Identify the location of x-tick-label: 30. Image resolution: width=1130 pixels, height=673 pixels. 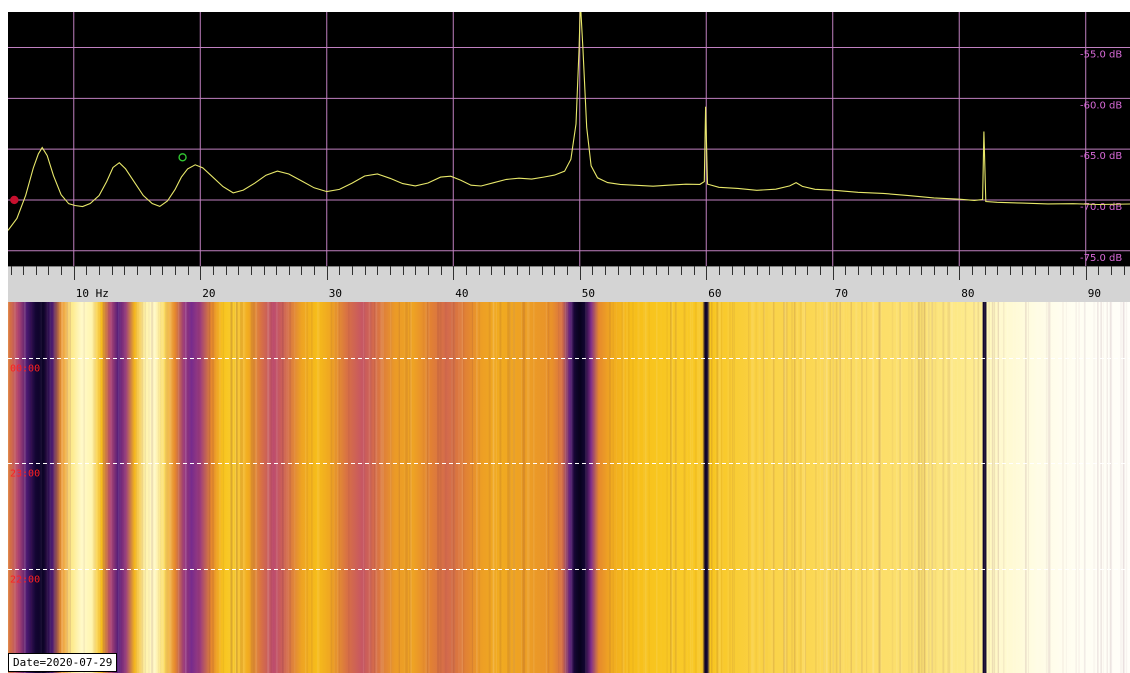
(335, 293).